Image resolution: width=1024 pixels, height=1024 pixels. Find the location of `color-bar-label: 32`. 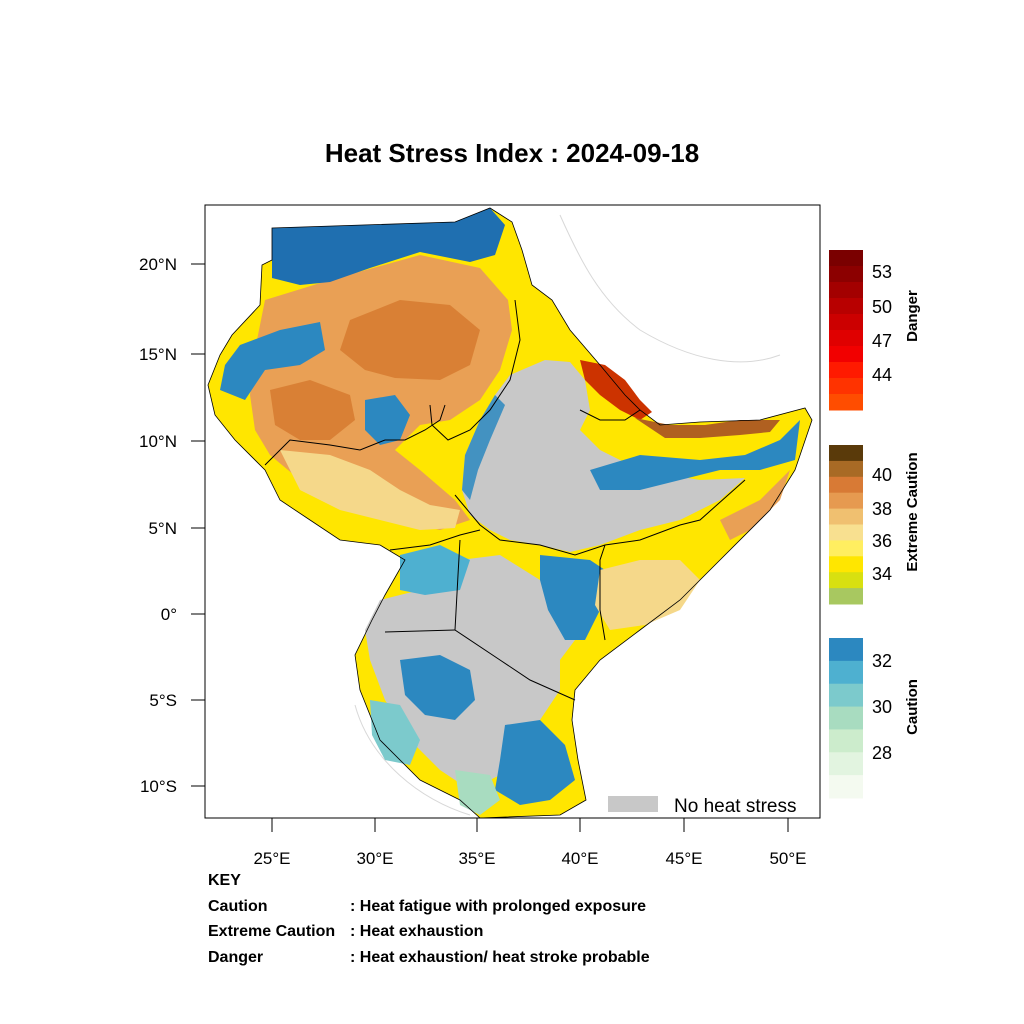

color-bar-label: 32 is located at coordinates (882, 661).